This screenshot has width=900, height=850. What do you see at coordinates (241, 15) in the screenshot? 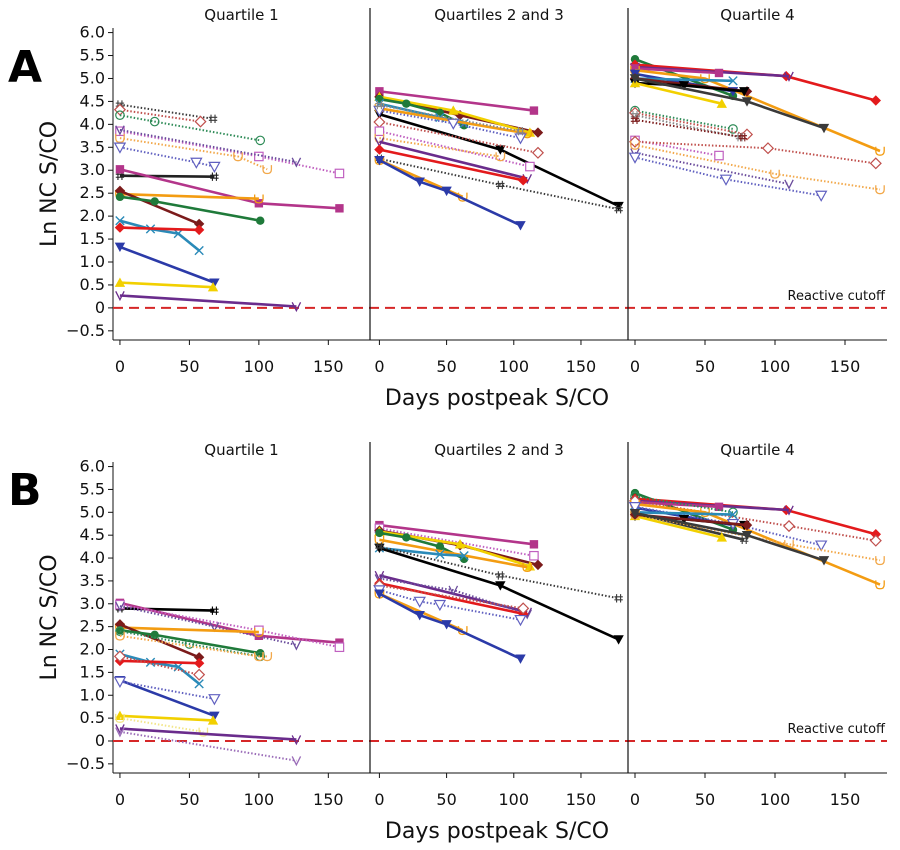
I see `facet-title: Quartile 1` at bounding box center [241, 15].